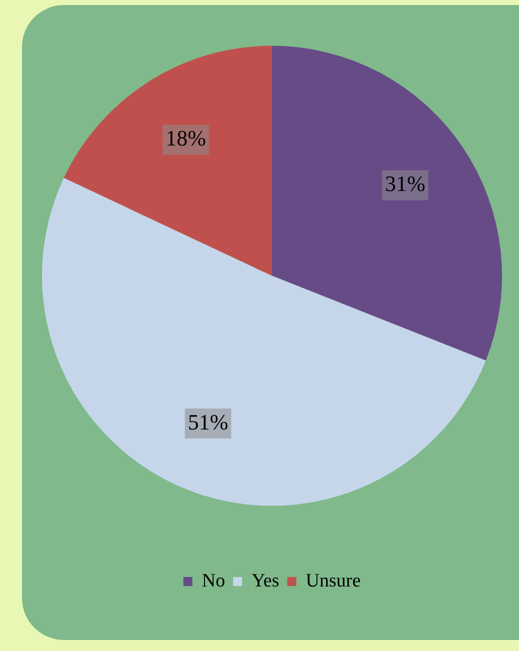  Describe the element at coordinates (208, 421) in the screenshot. I see `data-label: 51%` at that location.